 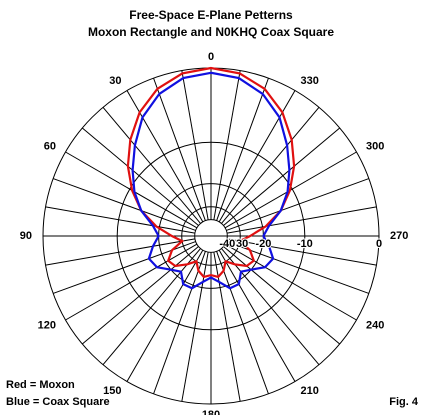 What do you see at coordinates (227, 244) in the screenshot?
I see `r-tick-label: -40` at bounding box center [227, 244].